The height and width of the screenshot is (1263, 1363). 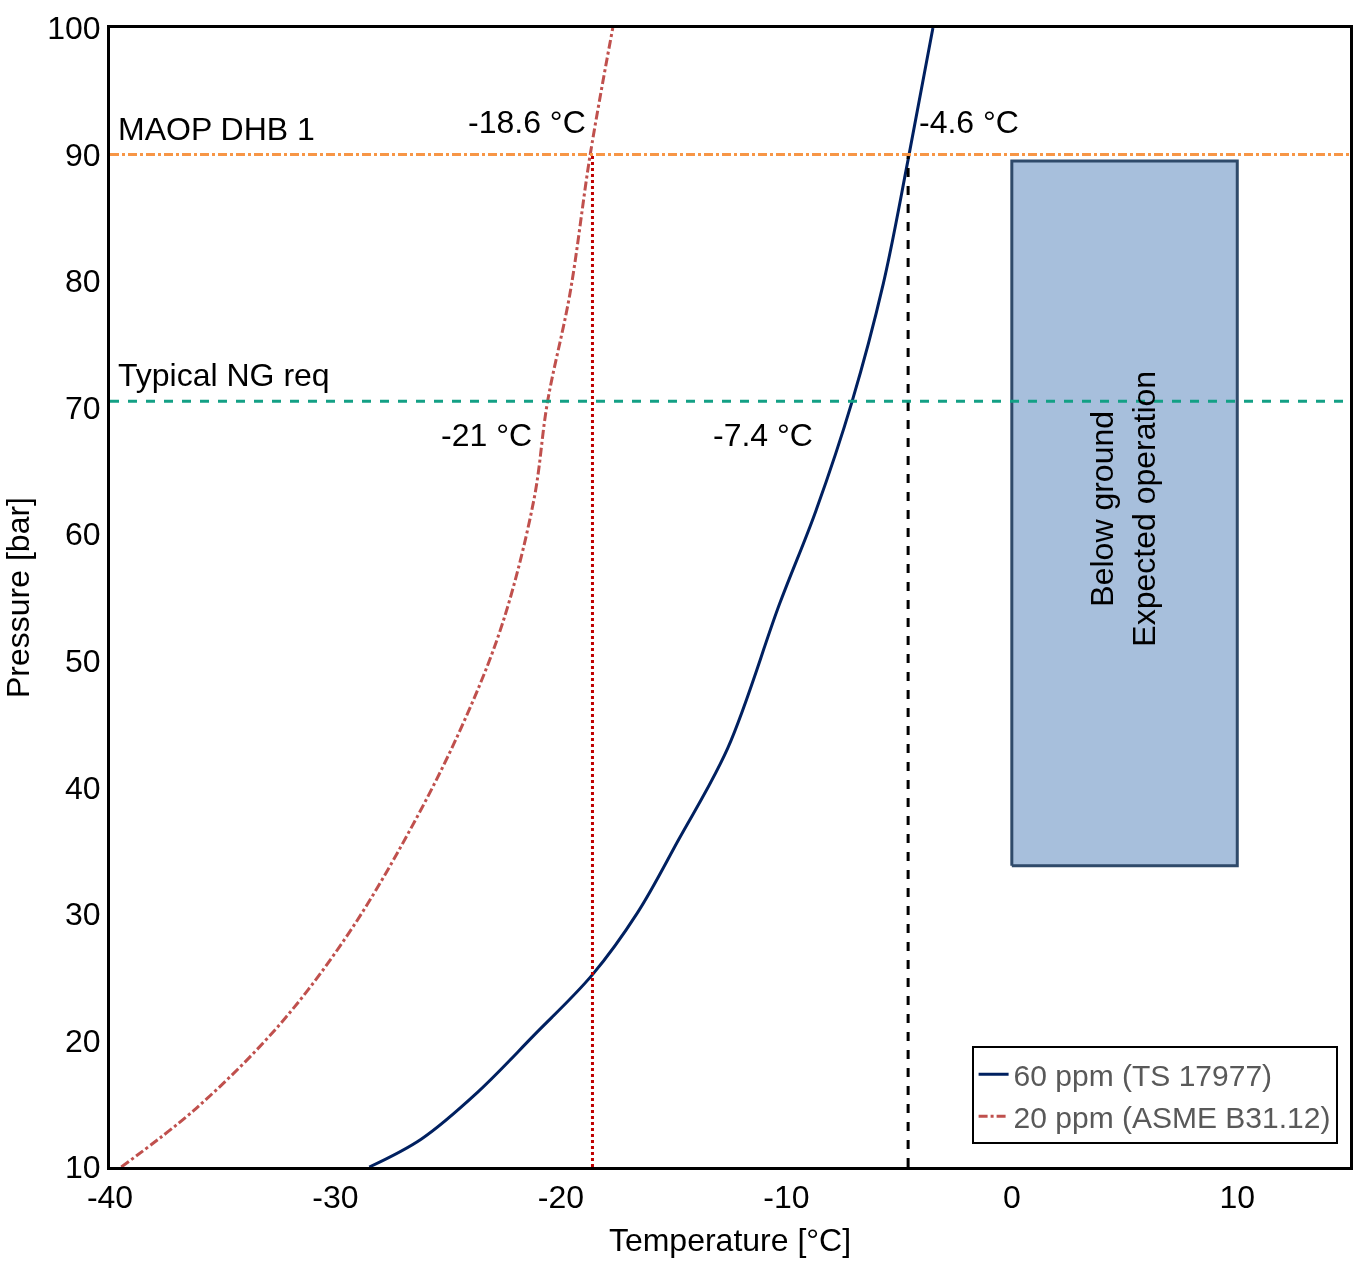 What do you see at coordinates (730, 1240) in the screenshot?
I see `x-axis-title: Temperature [°C]` at bounding box center [730, 1240].